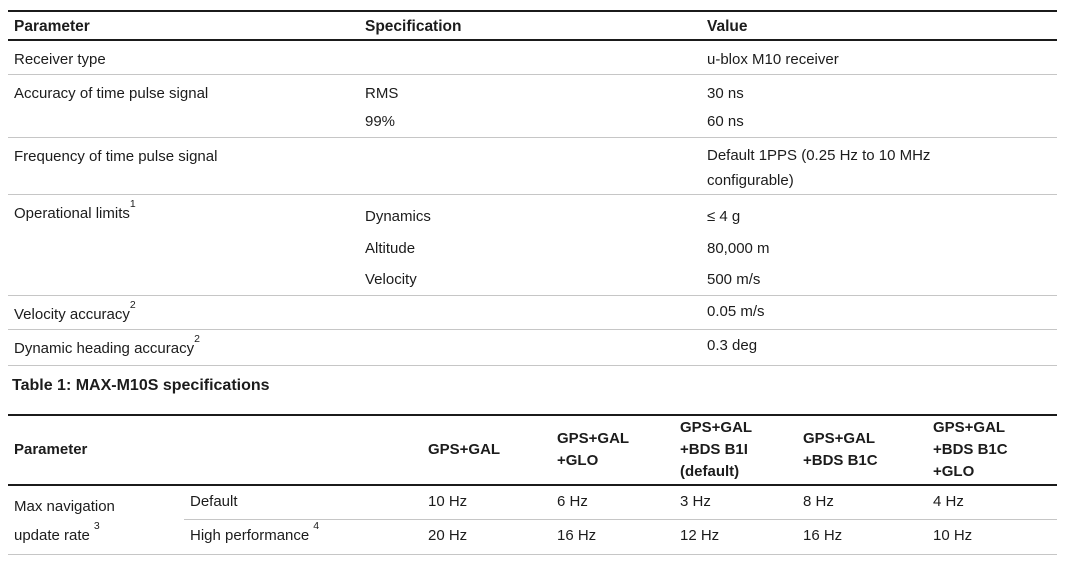 The height and width of the screenshot is (565, 1065). What do you see at coordinates (391, 279) in the screenshot?
I see `spec-text: Velocity` at bounding box center [391, 279].